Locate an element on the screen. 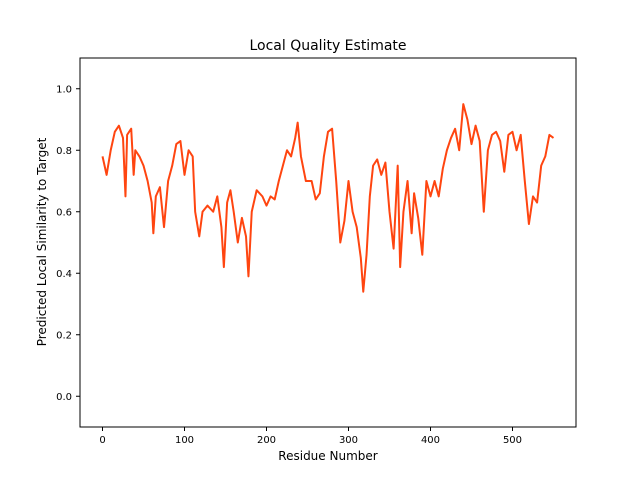 This screenshot has width=640, height=484. y-axis-label: Predicted Local Similarity to Target is located at coordinates (42, 241).